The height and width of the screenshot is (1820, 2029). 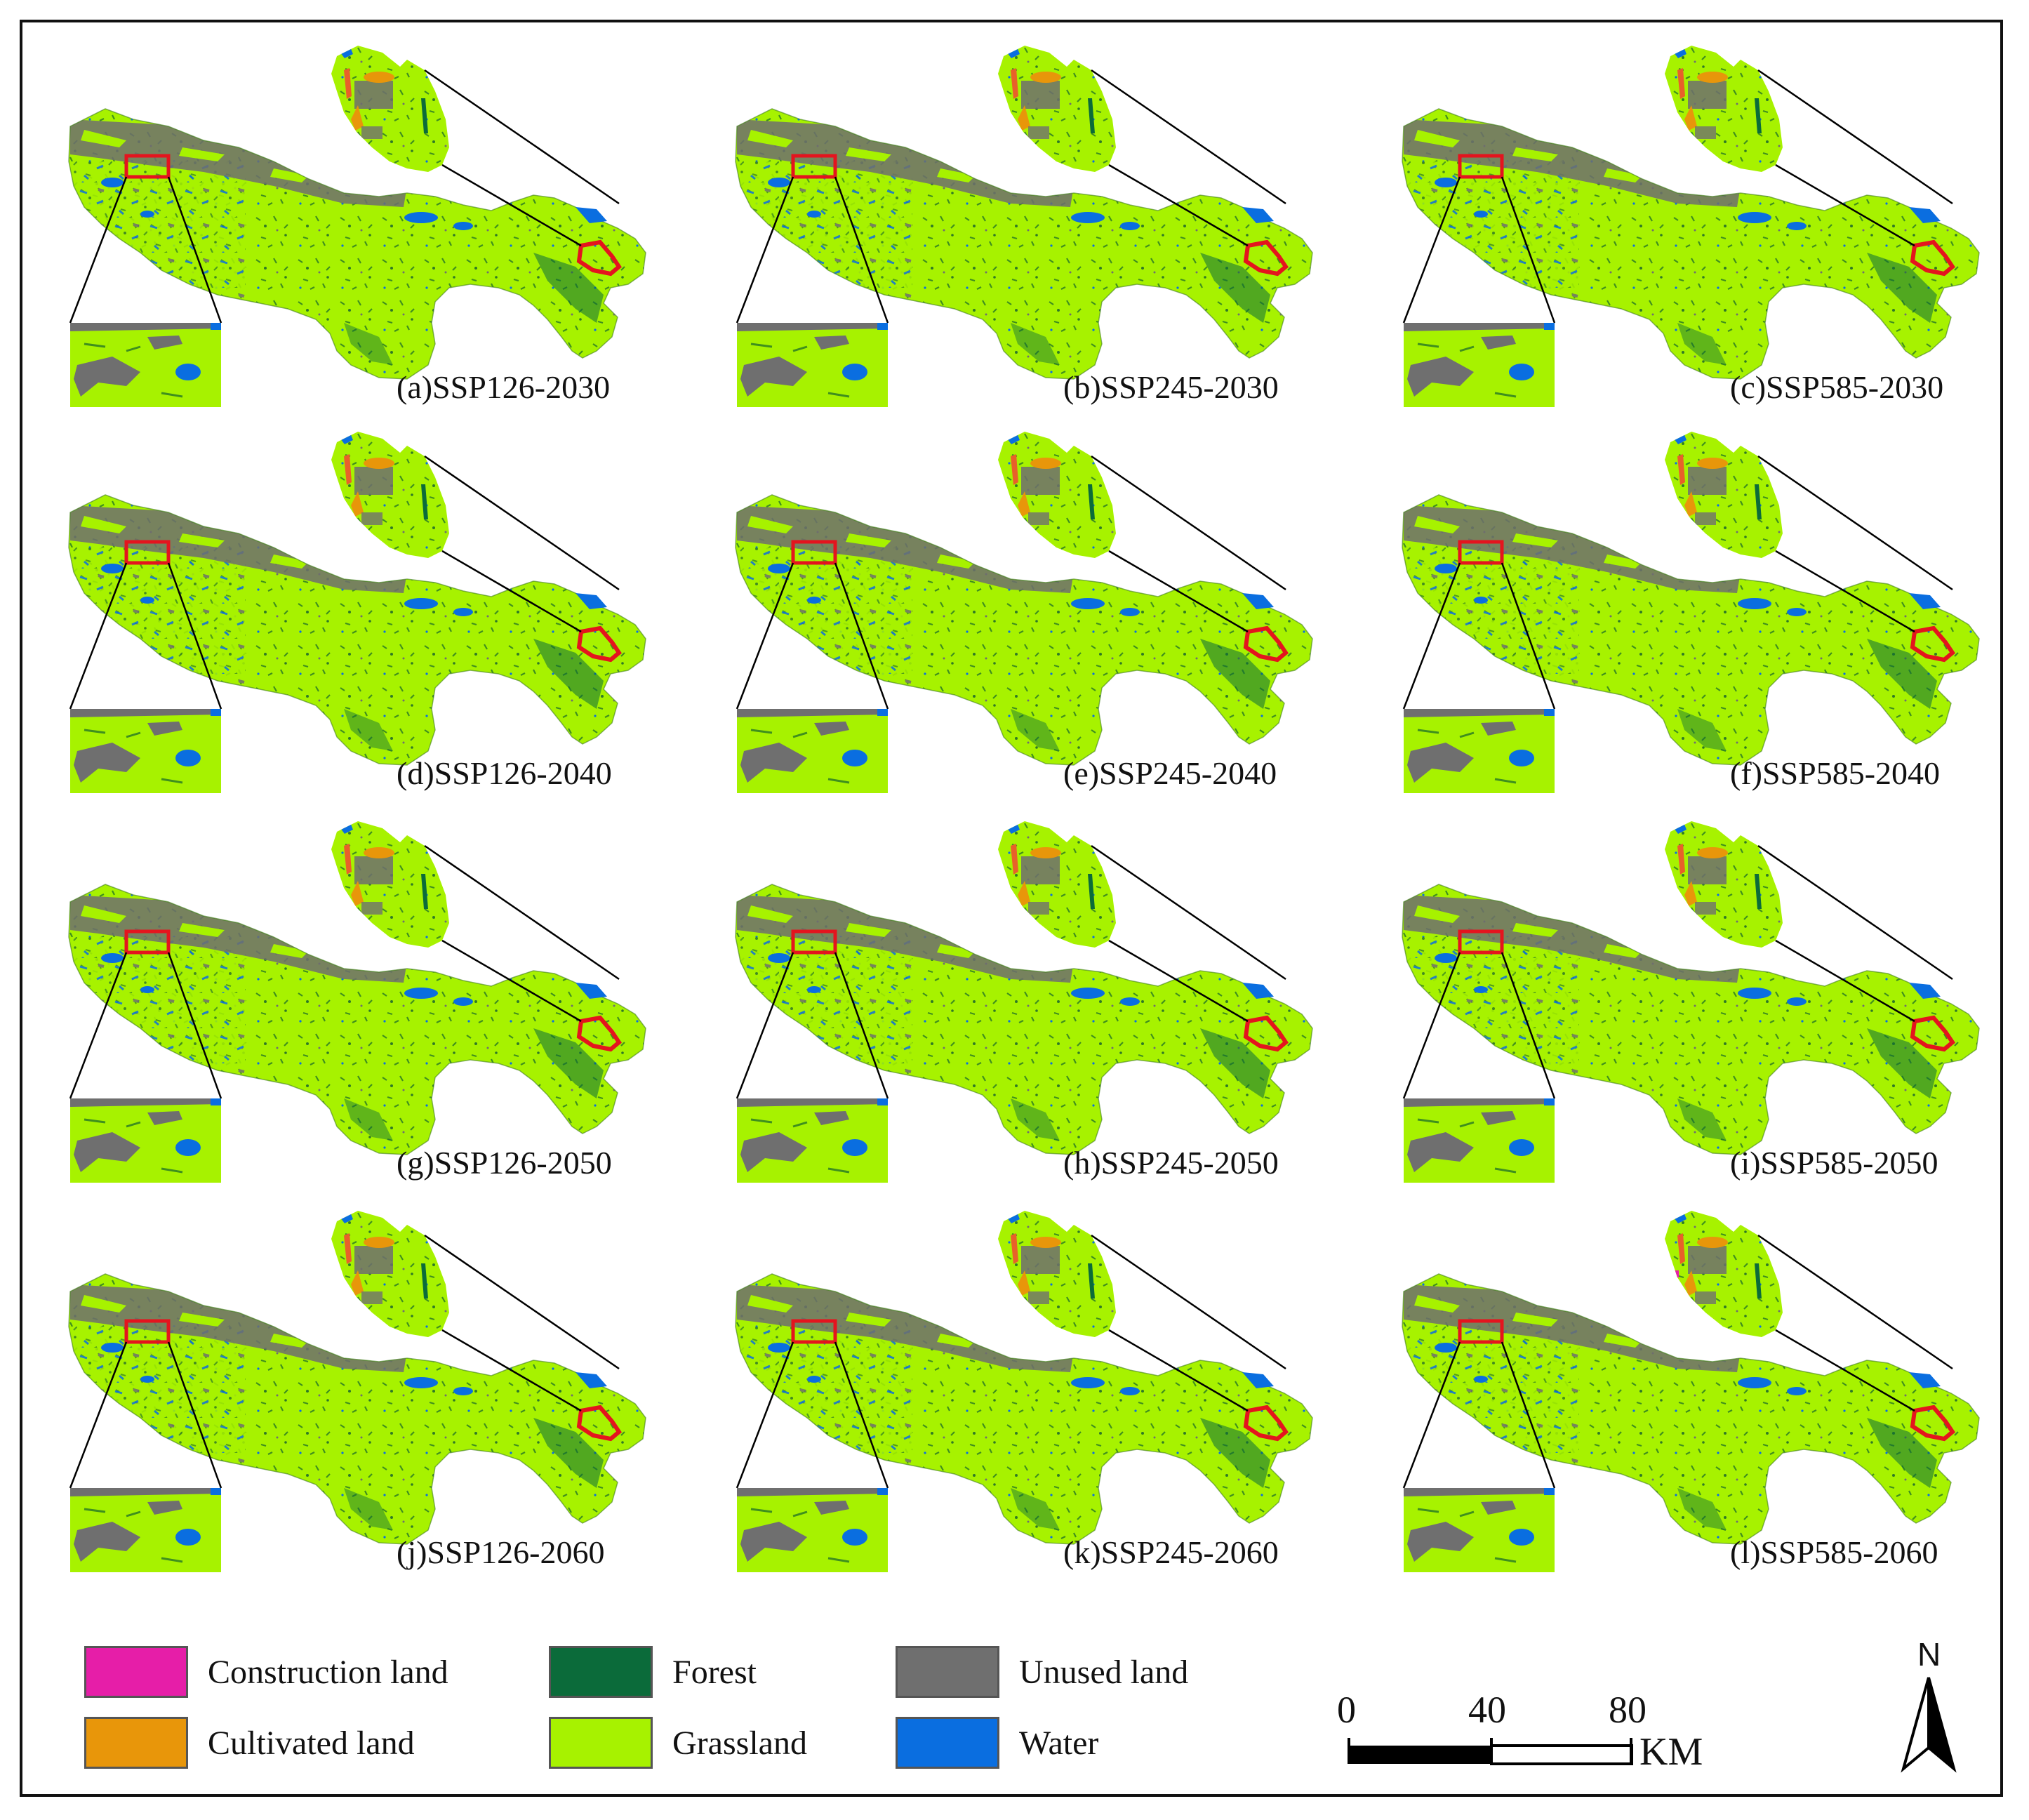 What do you see at coordinates (601, 1743) in the screenshot?
I see `legend-swatch-grassland` at bounding box center [601, 1743].